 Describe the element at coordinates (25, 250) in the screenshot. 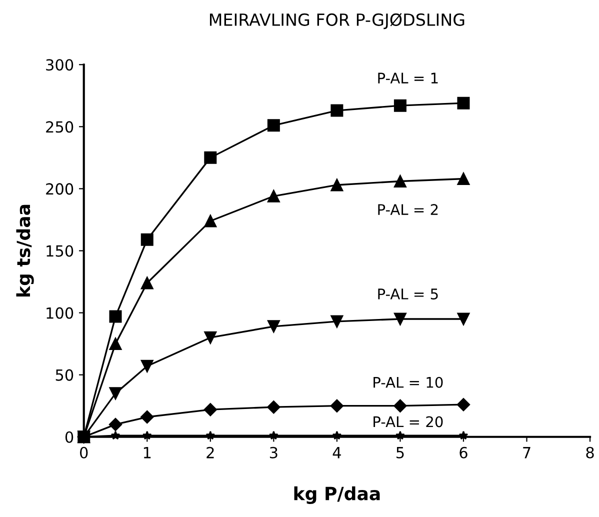

I see `y-axis-title: kg ts/daa` at that location.